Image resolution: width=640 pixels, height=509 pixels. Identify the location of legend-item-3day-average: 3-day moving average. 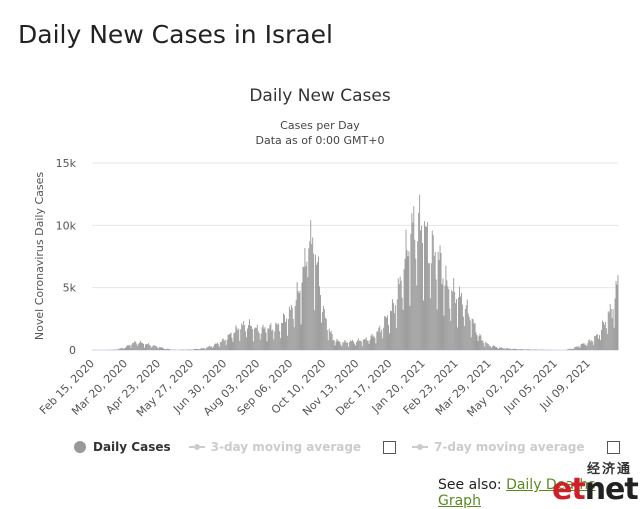
(275, 447).